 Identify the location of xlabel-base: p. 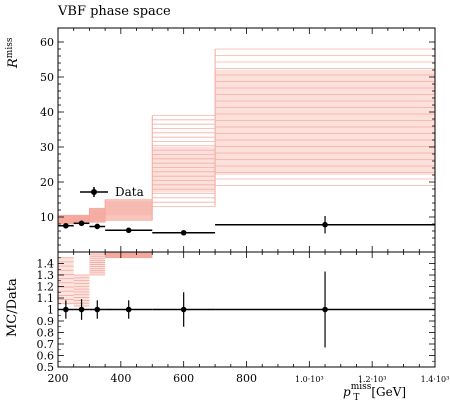
(347, 392).